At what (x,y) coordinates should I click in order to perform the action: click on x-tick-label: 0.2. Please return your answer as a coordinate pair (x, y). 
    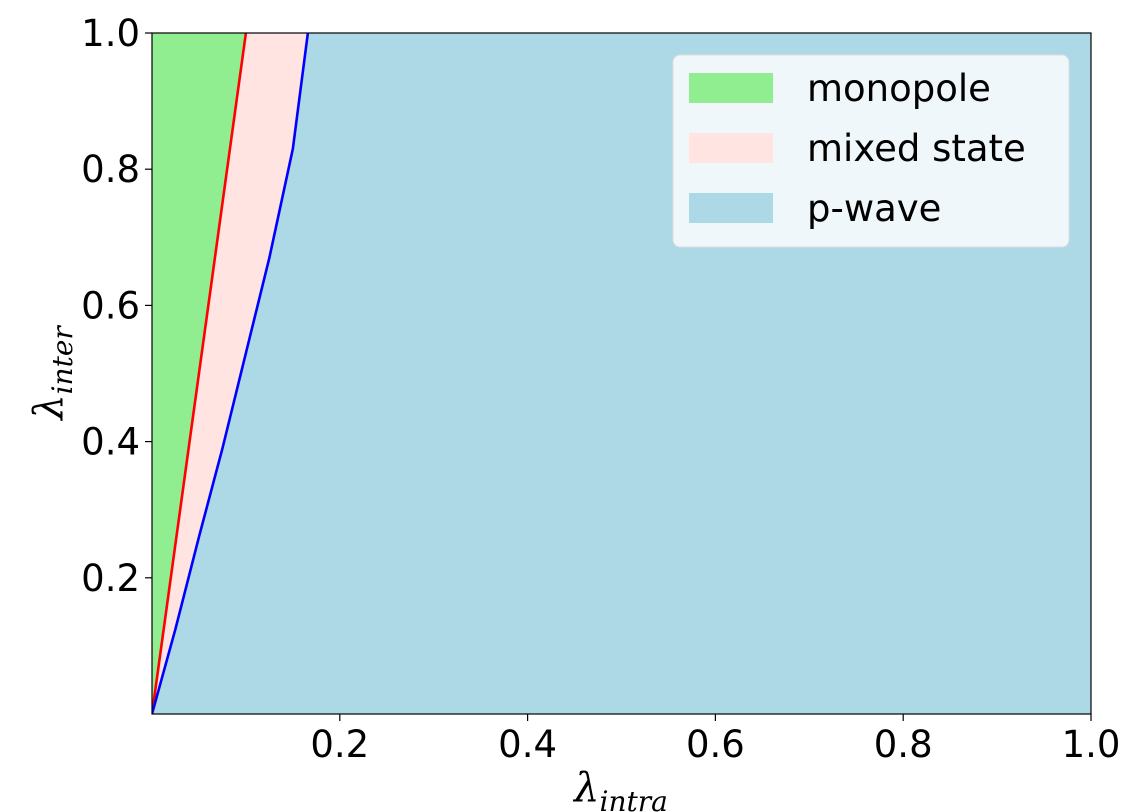
    Looking at the image, I should click on (339, 744).